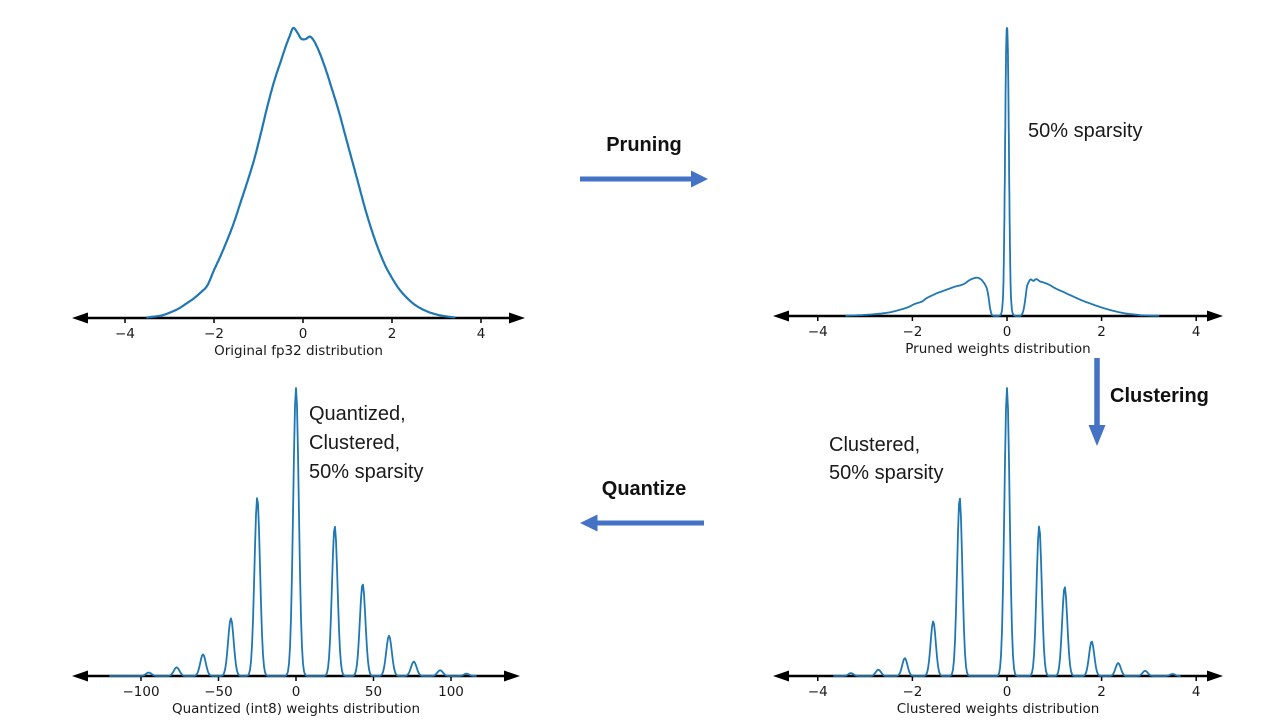 This screenshot has height=720, width=1280. What do you see at coordinates (298, 351) in the screenshot?
I see `x-axis-label: Original fp32 distribution` at bounding box center [298, 351].